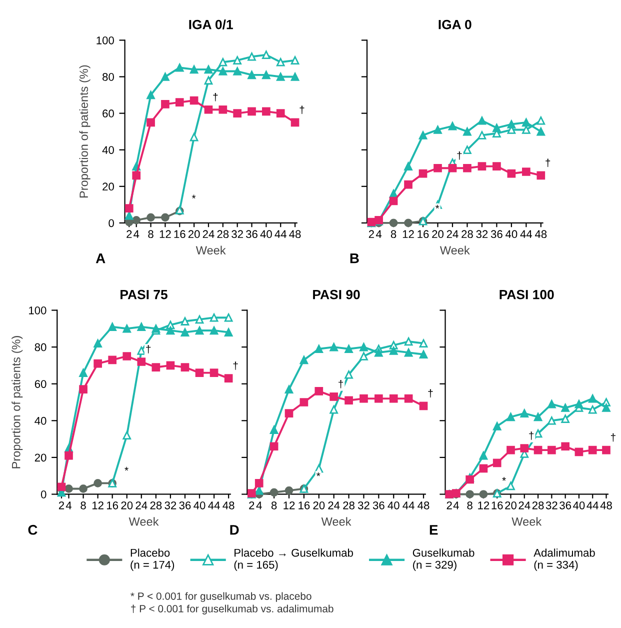 The image size is (621, 628). I want to click on legend-label: Adalimumab (n = 334), so click(564, 559).